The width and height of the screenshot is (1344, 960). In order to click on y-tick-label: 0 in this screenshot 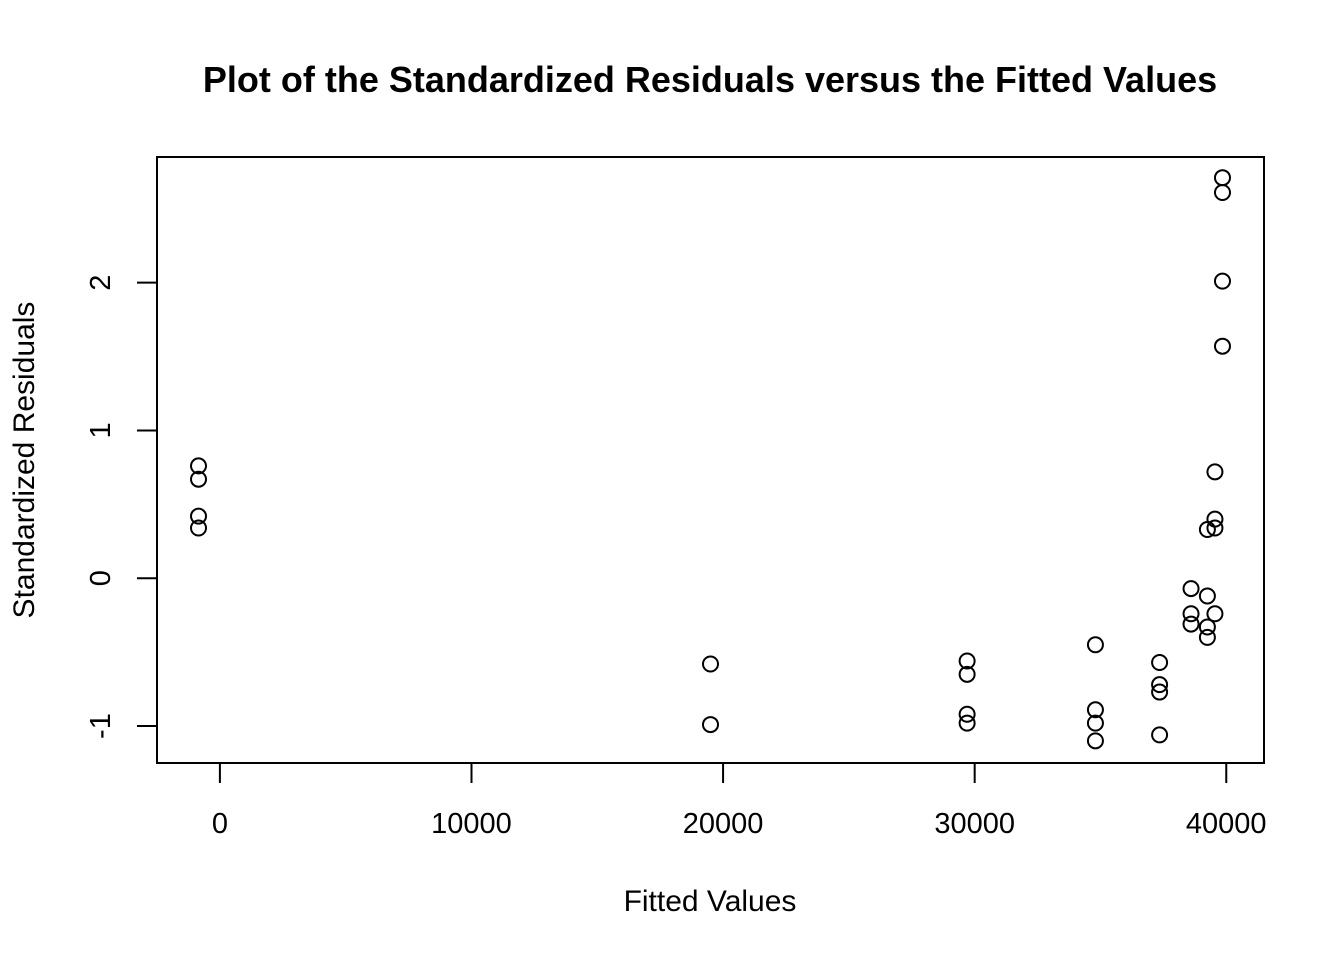, I will do `click(101, 578)`.